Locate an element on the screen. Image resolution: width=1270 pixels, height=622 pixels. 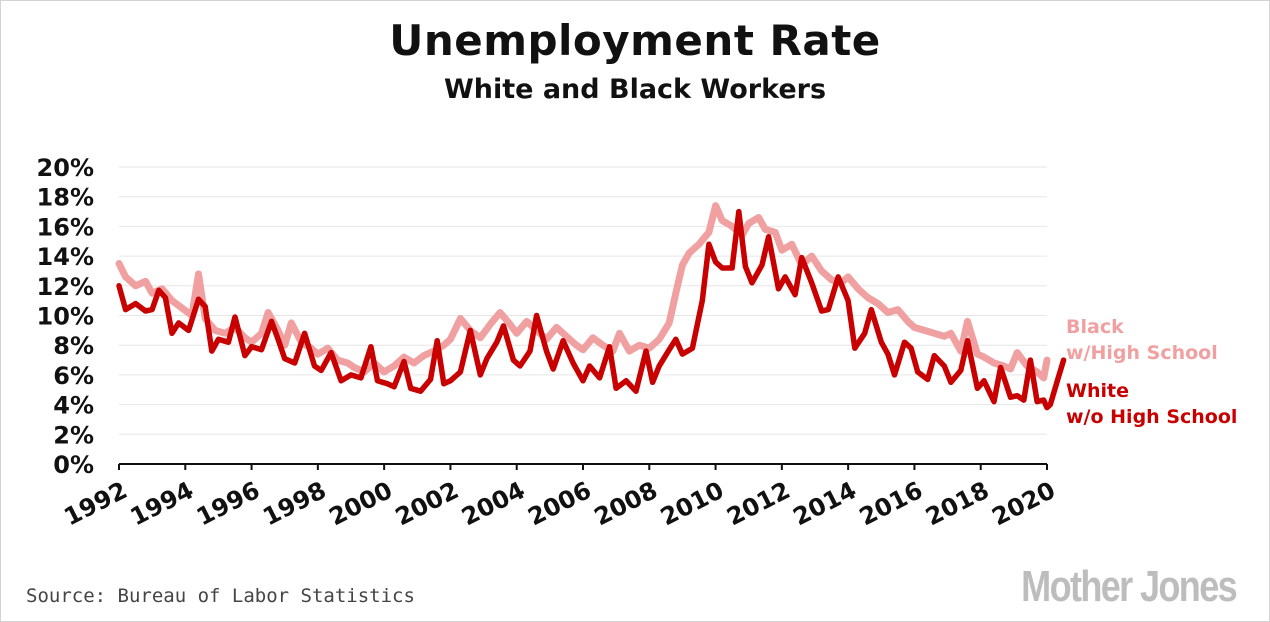
y-tick-label: 4% is located at coordinates (73, 406).